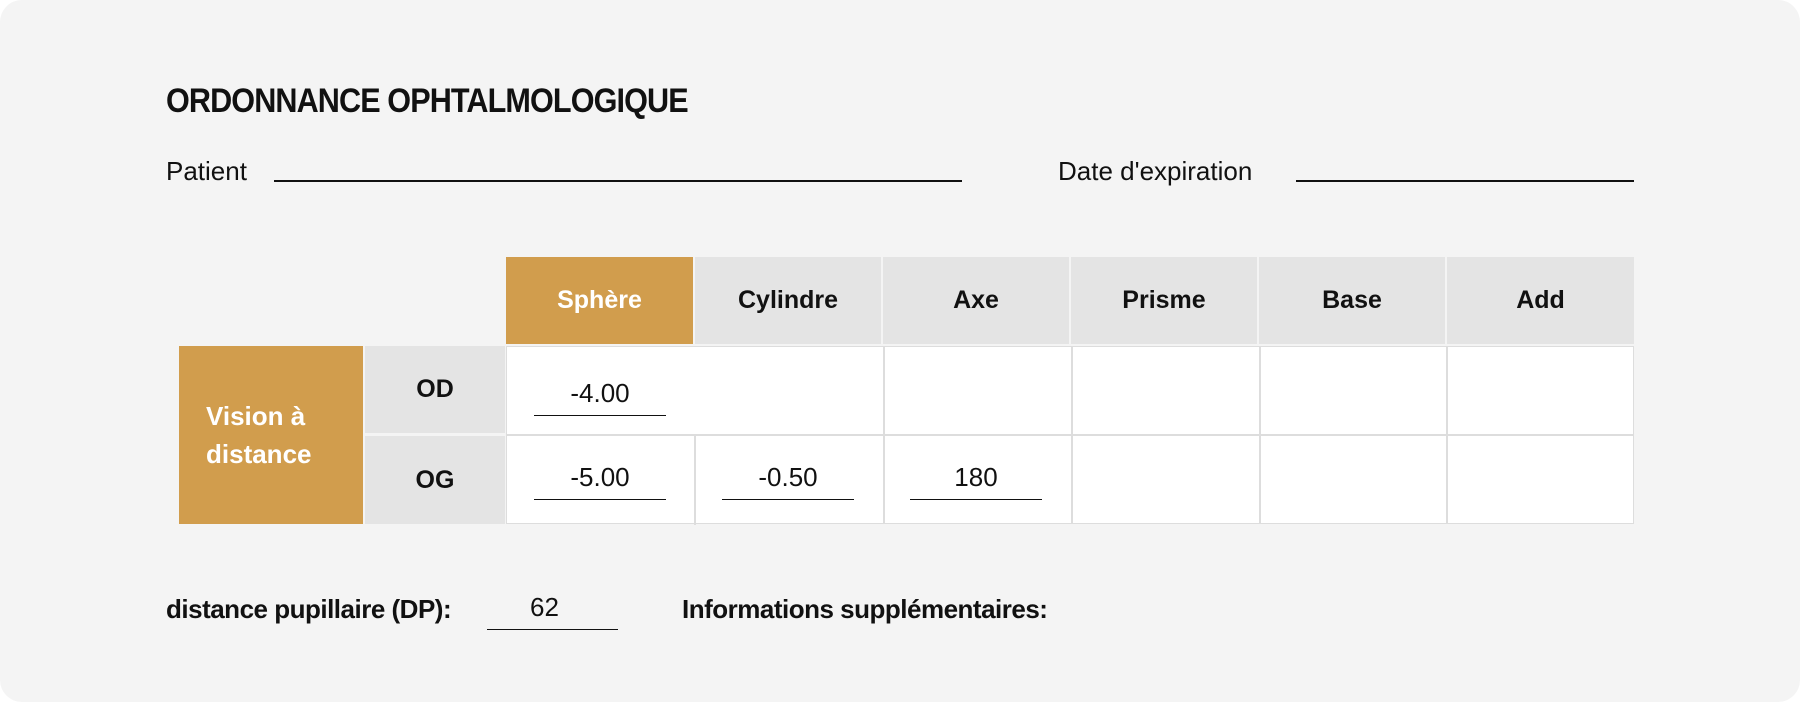 This screenshot has height=702, width=1800. What do you see at coordinates (865, 609) in the screenshot?
I see `additional-info-label: Informations supplémentaires:` at bounding box center [865, 609].